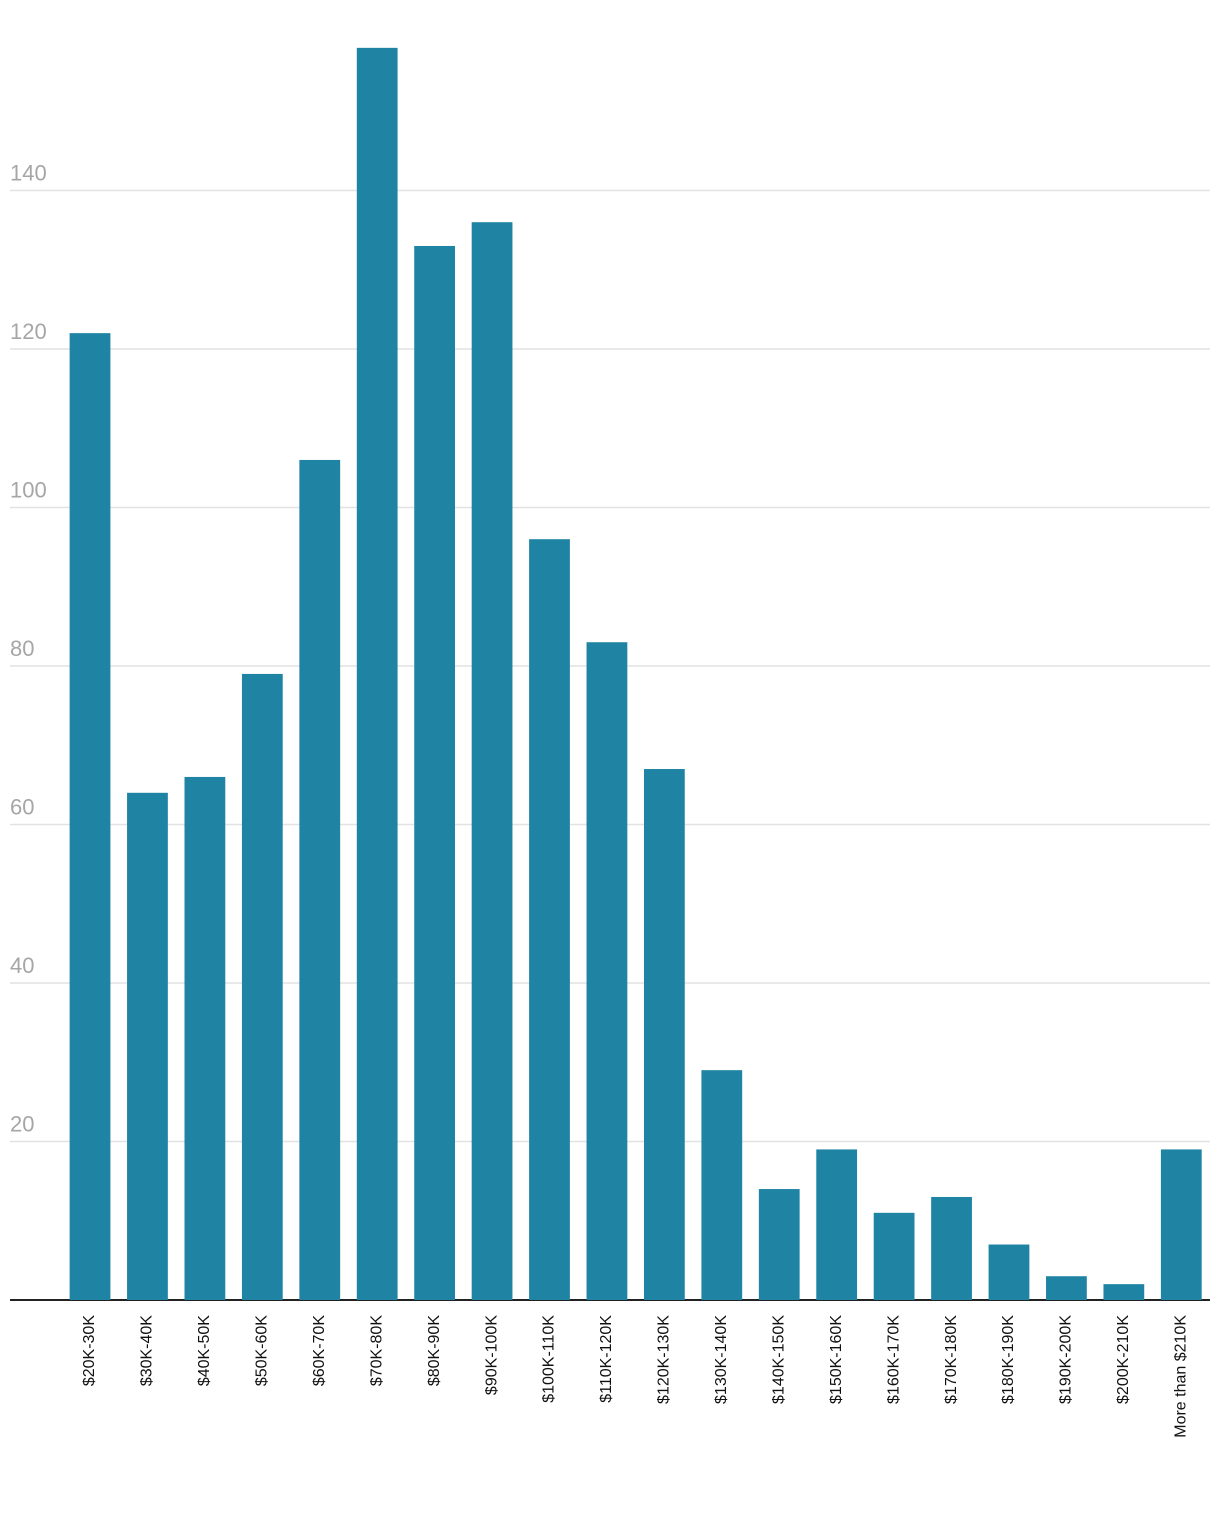  I want to click on x-tick-label: $130K-140K, so click(721, 1359).